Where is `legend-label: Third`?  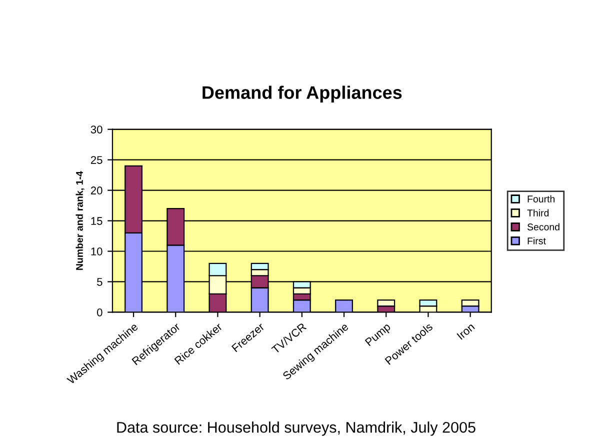 legend-label: Third is located at coordinates (538, 212).